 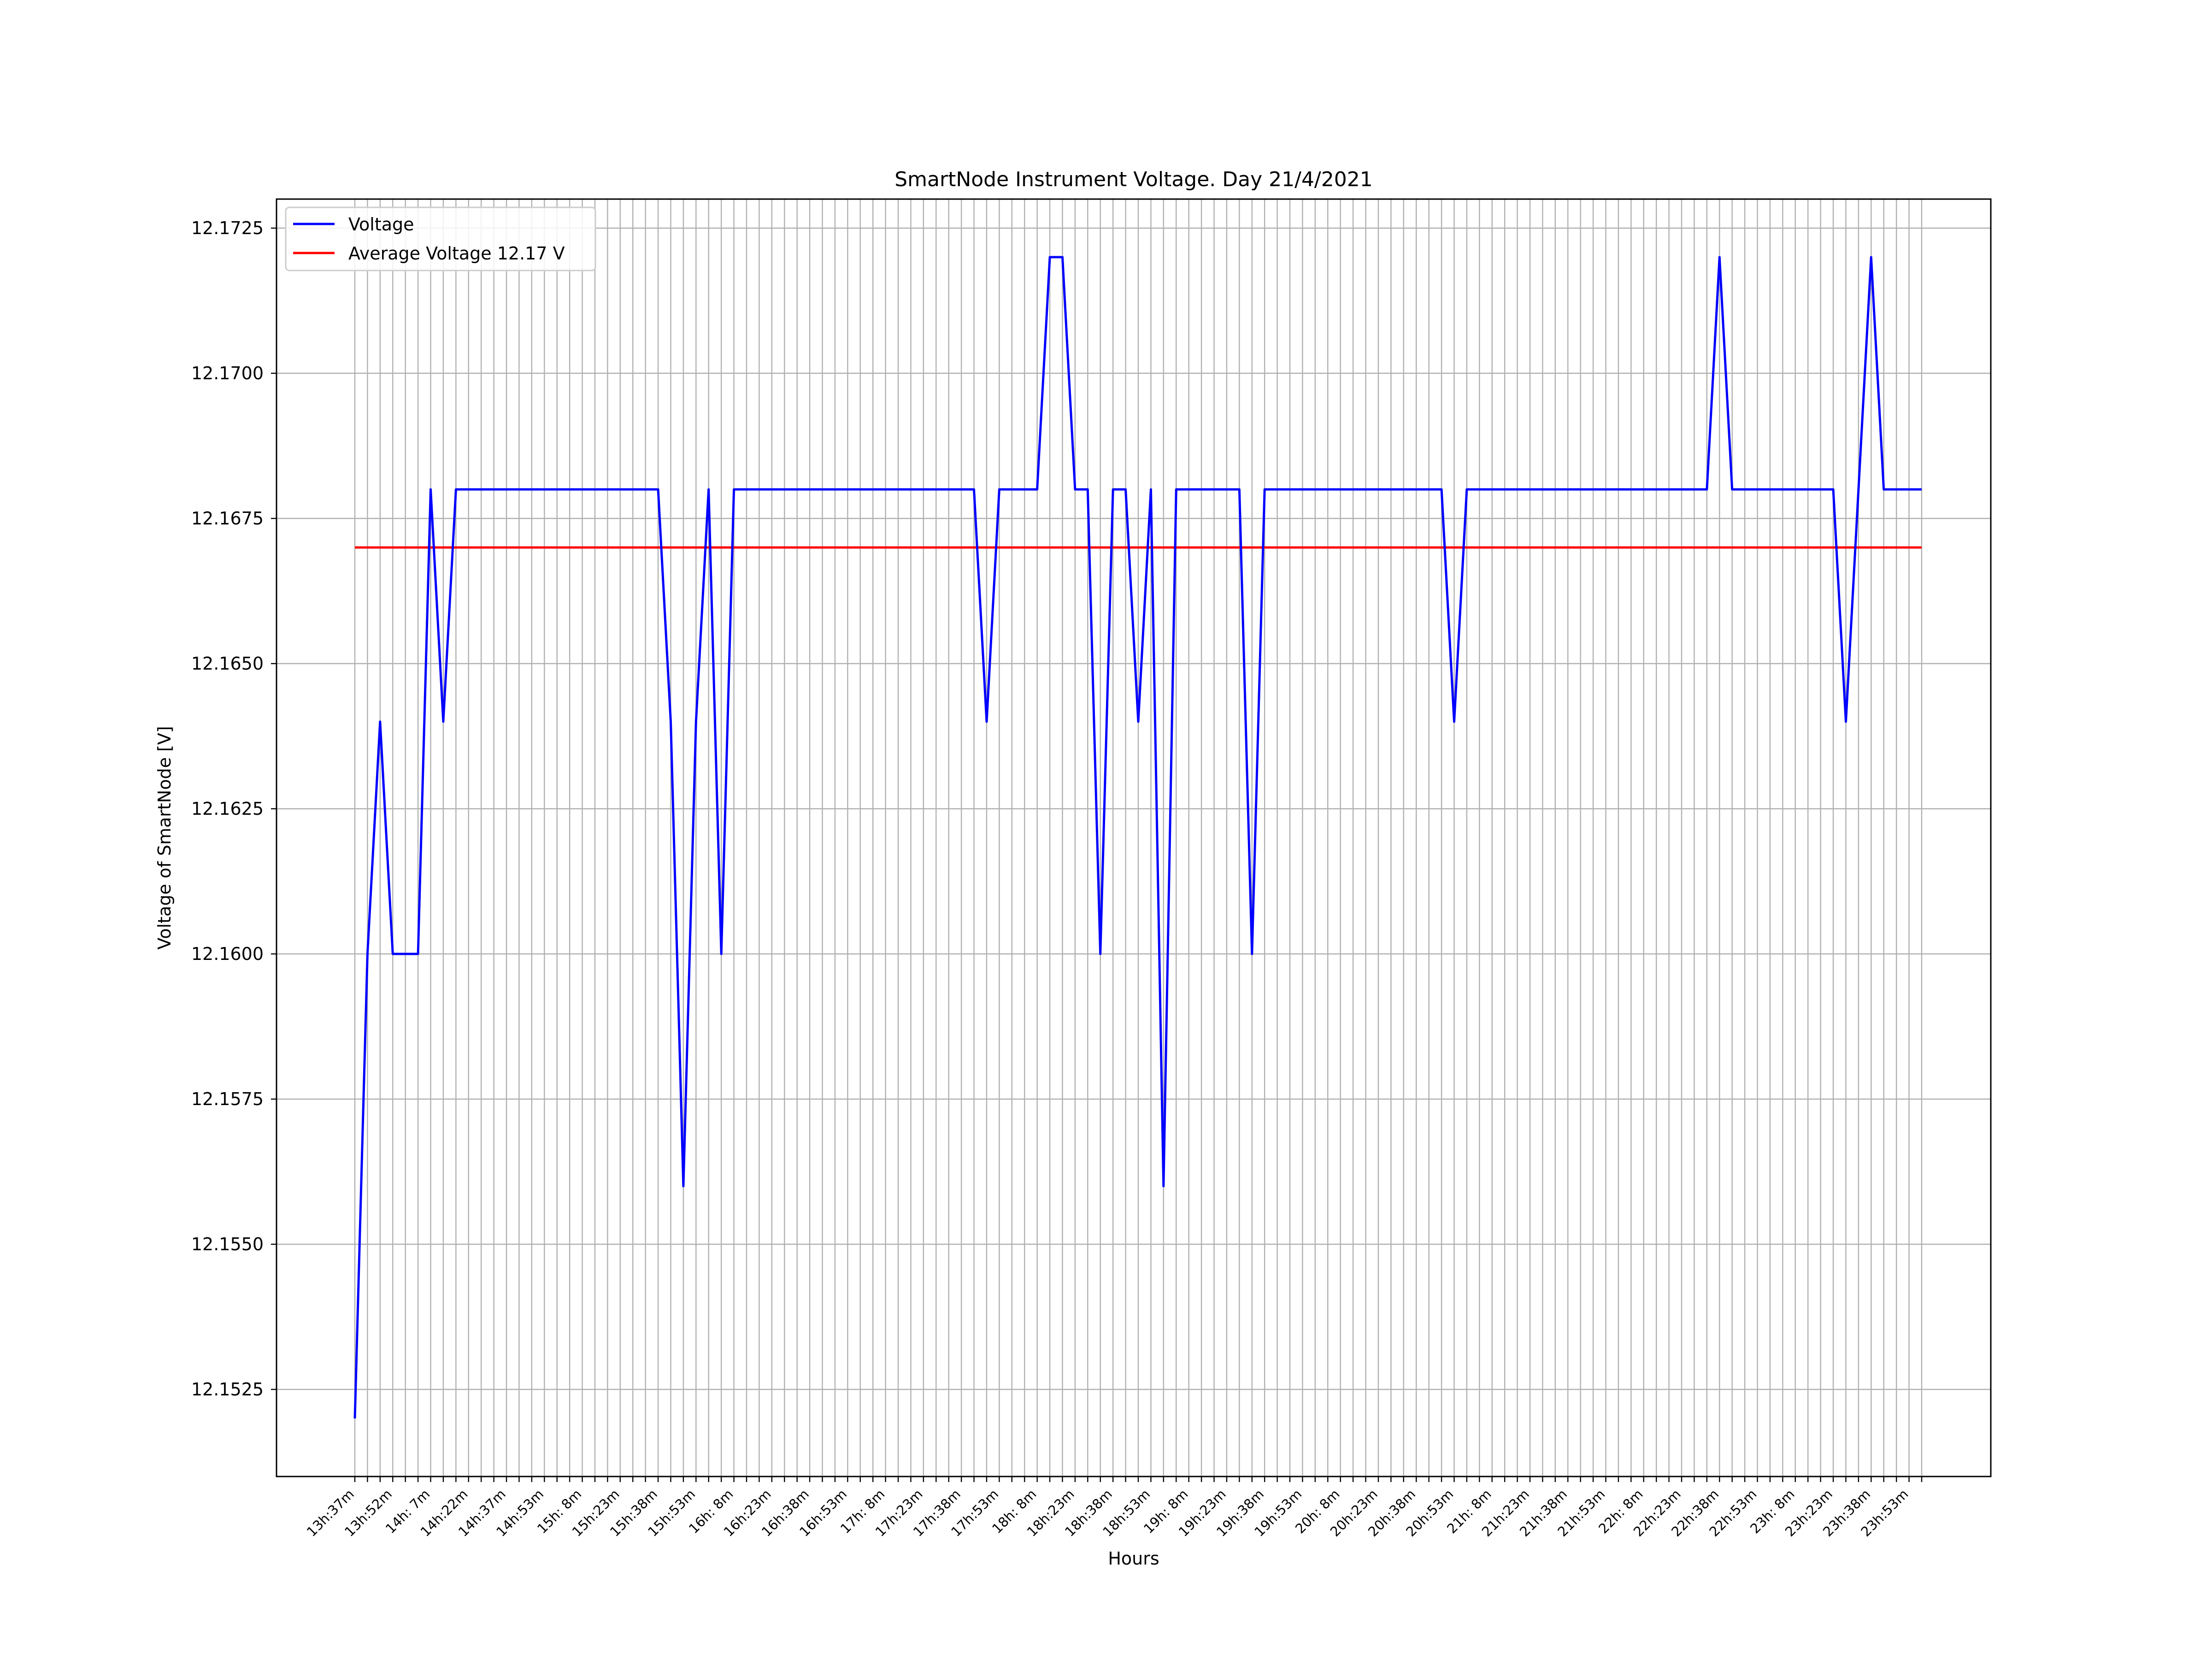 I want to click on x-axis-label: Hours, so click(x=1133, y=1558).